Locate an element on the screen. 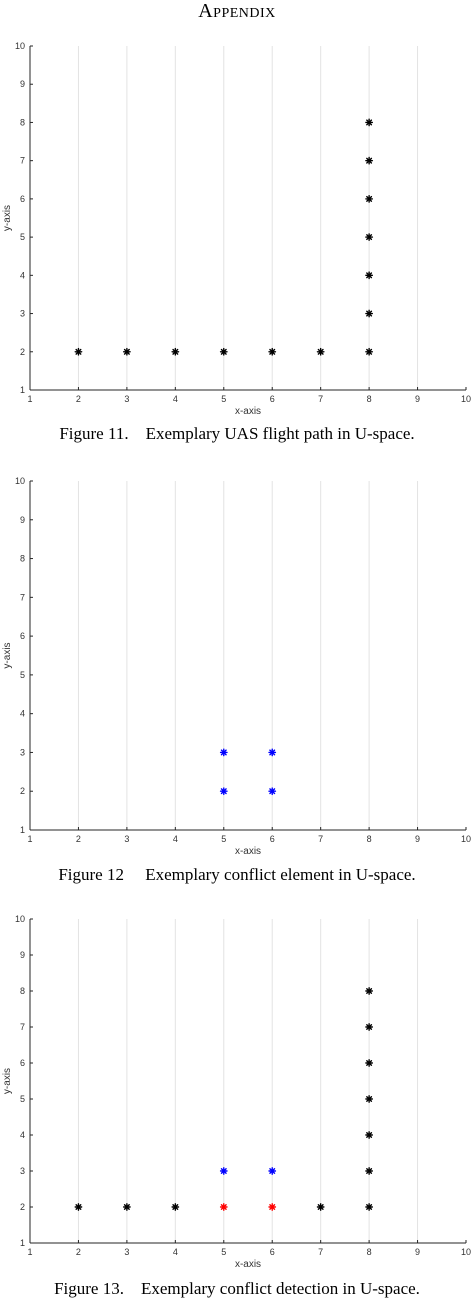 The height and width of the screenshot is (1304, 474). appendix-heading: Appendix is located at coordinates (237, 11).